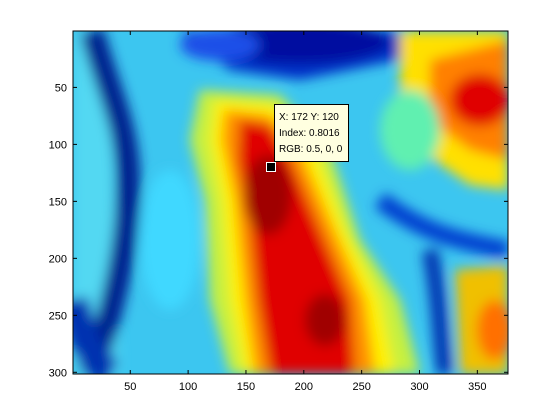  I want to click on y-tick-label: 250, so click(58, 316).